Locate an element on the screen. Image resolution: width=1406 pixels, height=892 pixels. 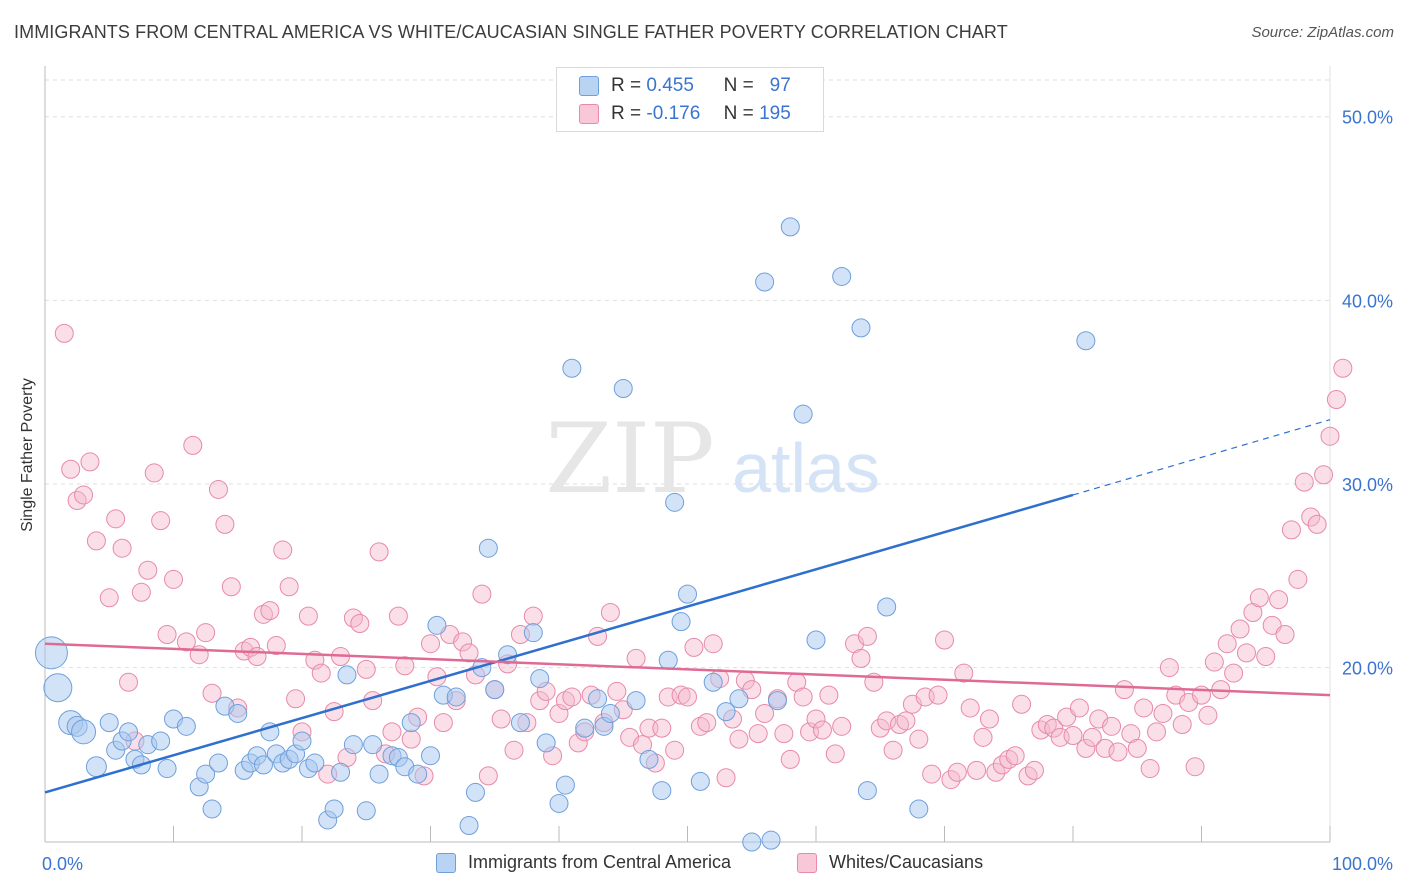
y-tick-label: 50.0% is located at coordinates (1367, 118).